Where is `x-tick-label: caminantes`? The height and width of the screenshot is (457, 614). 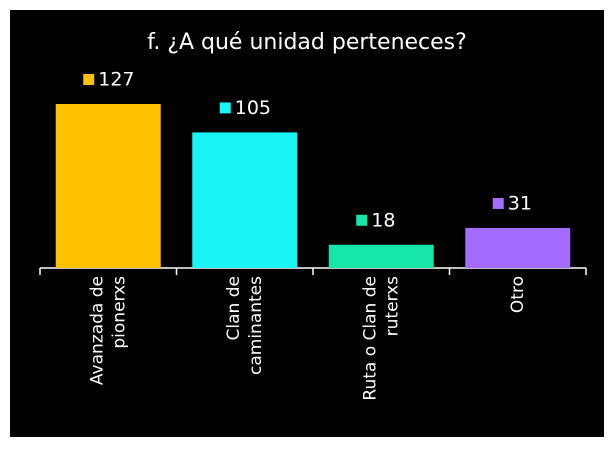
x-tick-label: caminantes is located at coordinates (256, 325).